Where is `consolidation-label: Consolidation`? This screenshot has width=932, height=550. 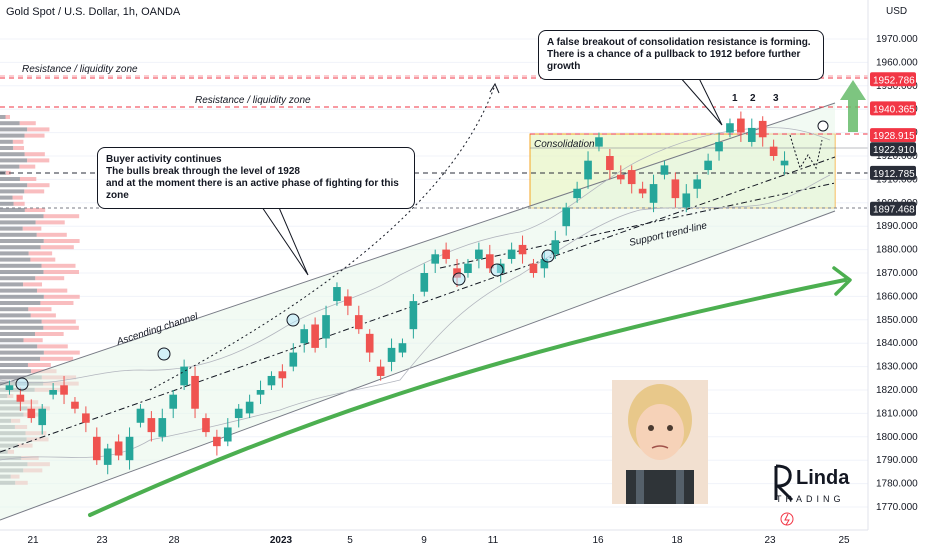
consolidation-label: Consolidation is located at coordinates (564, 144).